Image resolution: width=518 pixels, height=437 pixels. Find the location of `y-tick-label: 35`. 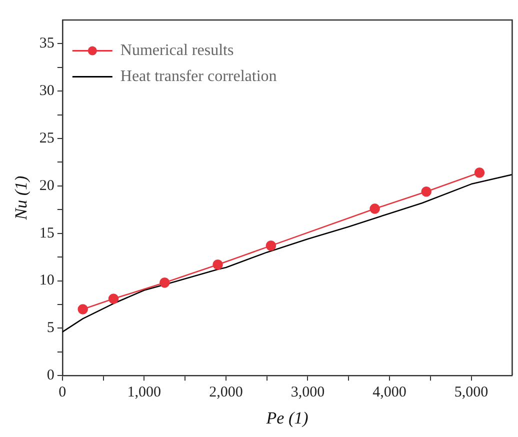

y-tick-label: 35 is located at coordinates (46, 44).